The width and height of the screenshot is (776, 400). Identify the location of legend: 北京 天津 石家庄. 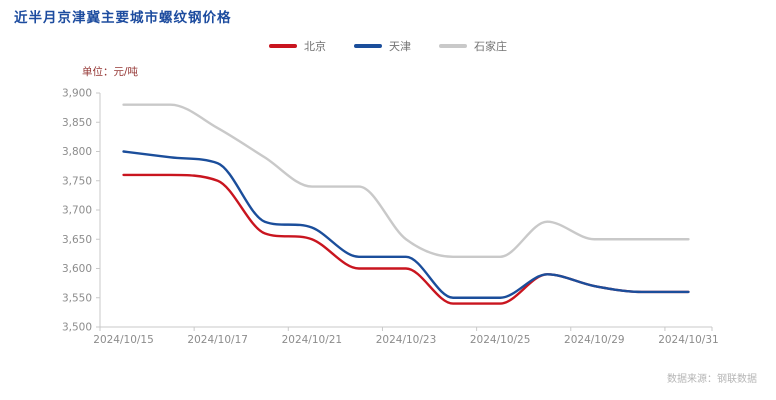
(388, 46).